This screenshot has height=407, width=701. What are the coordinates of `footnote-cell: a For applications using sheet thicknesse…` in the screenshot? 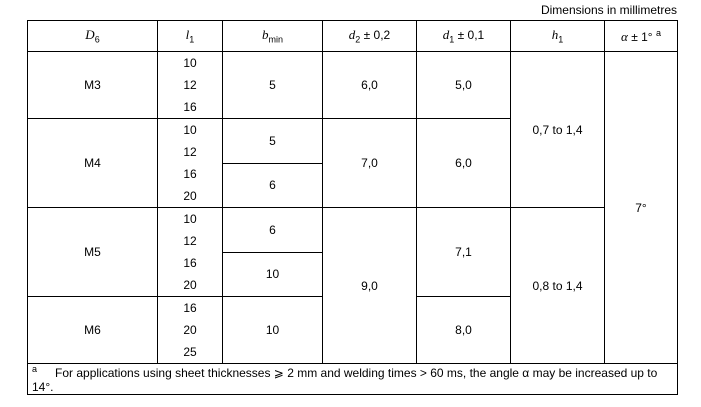 It's located at (352, 379).